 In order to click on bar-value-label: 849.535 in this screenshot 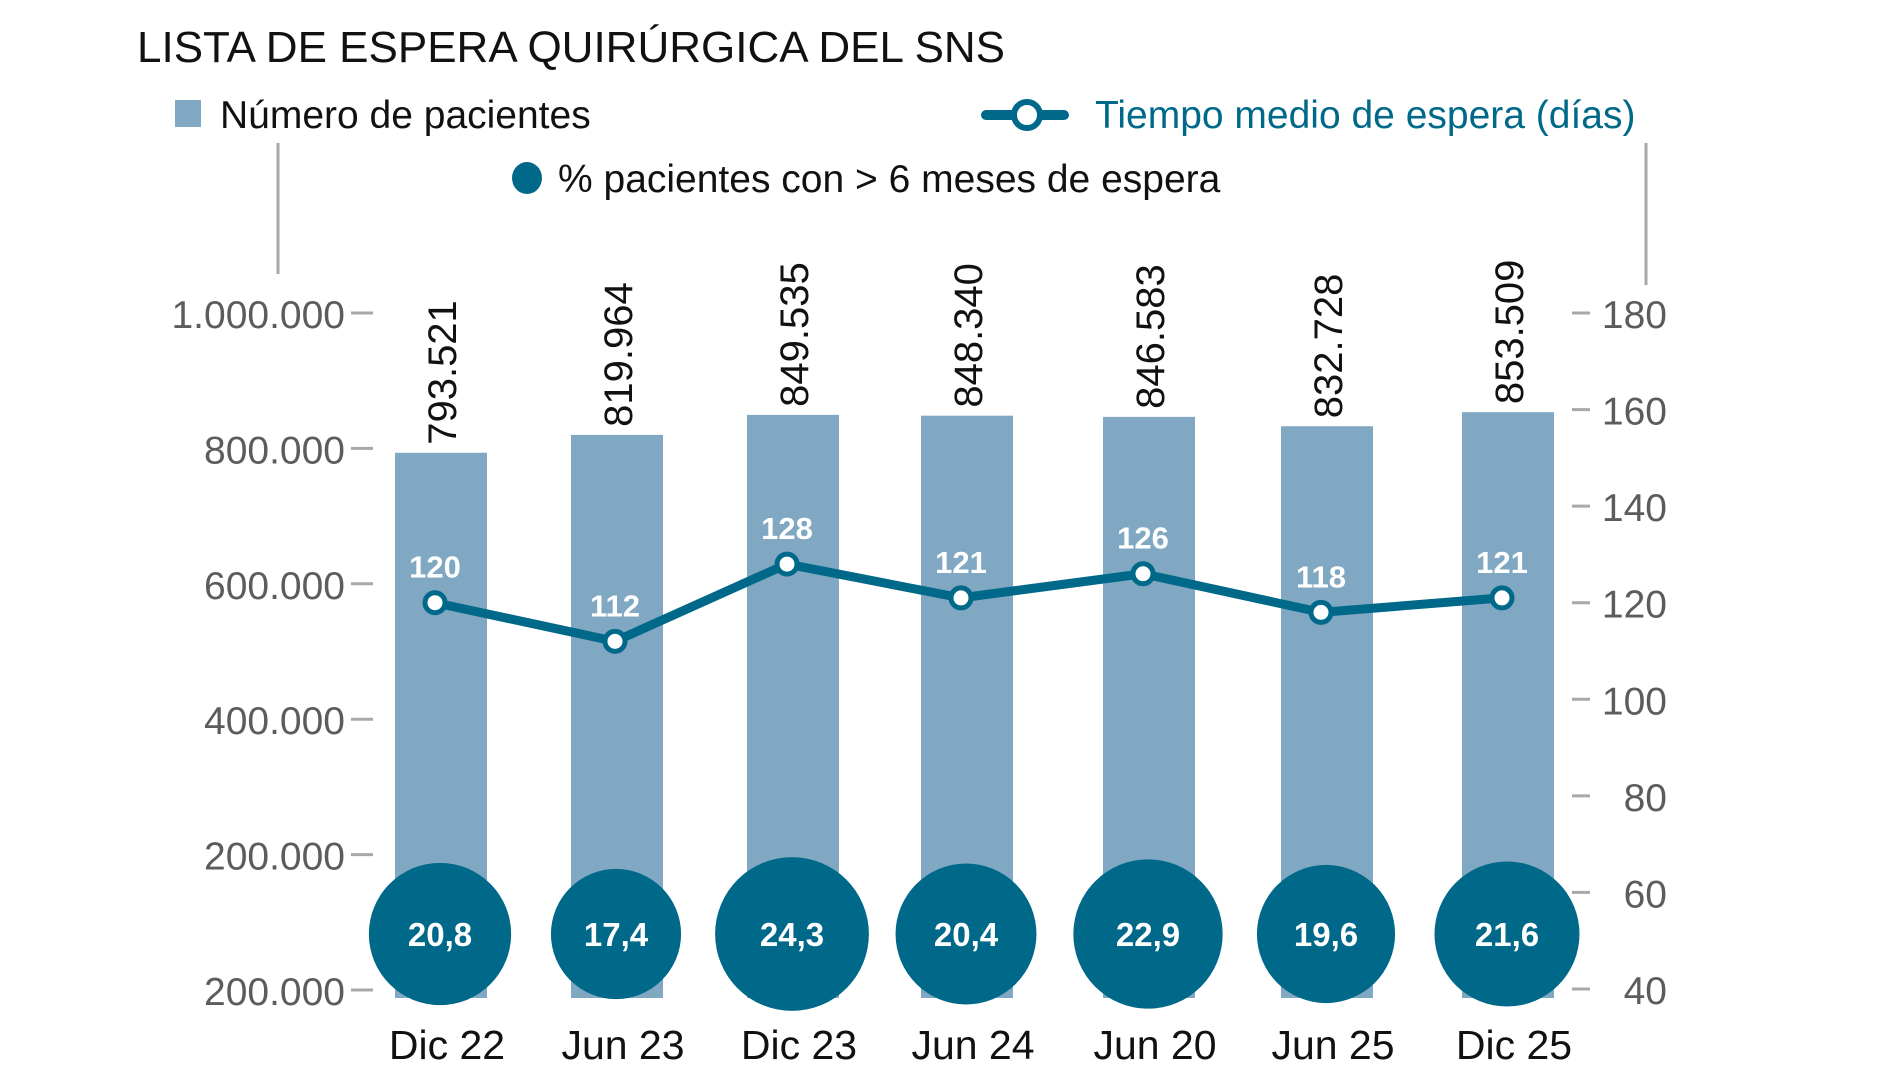, I will do `click(795, 334)`.